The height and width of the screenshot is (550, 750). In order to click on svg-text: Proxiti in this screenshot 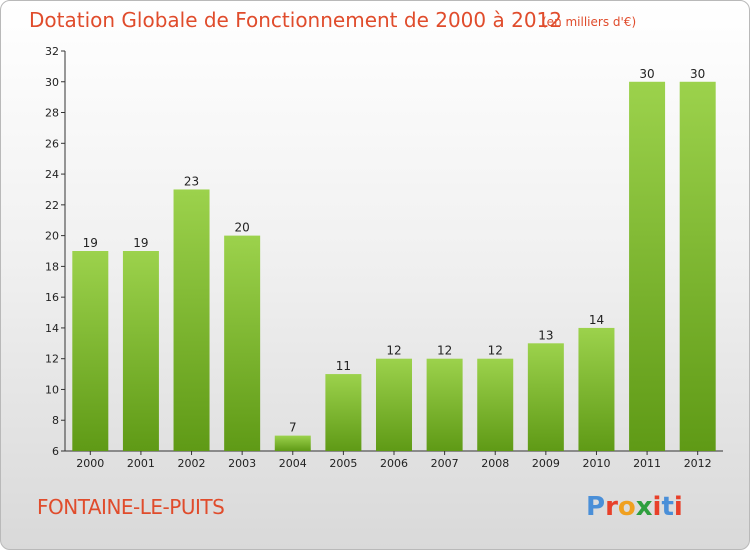, I will do `click(634, 507)`.